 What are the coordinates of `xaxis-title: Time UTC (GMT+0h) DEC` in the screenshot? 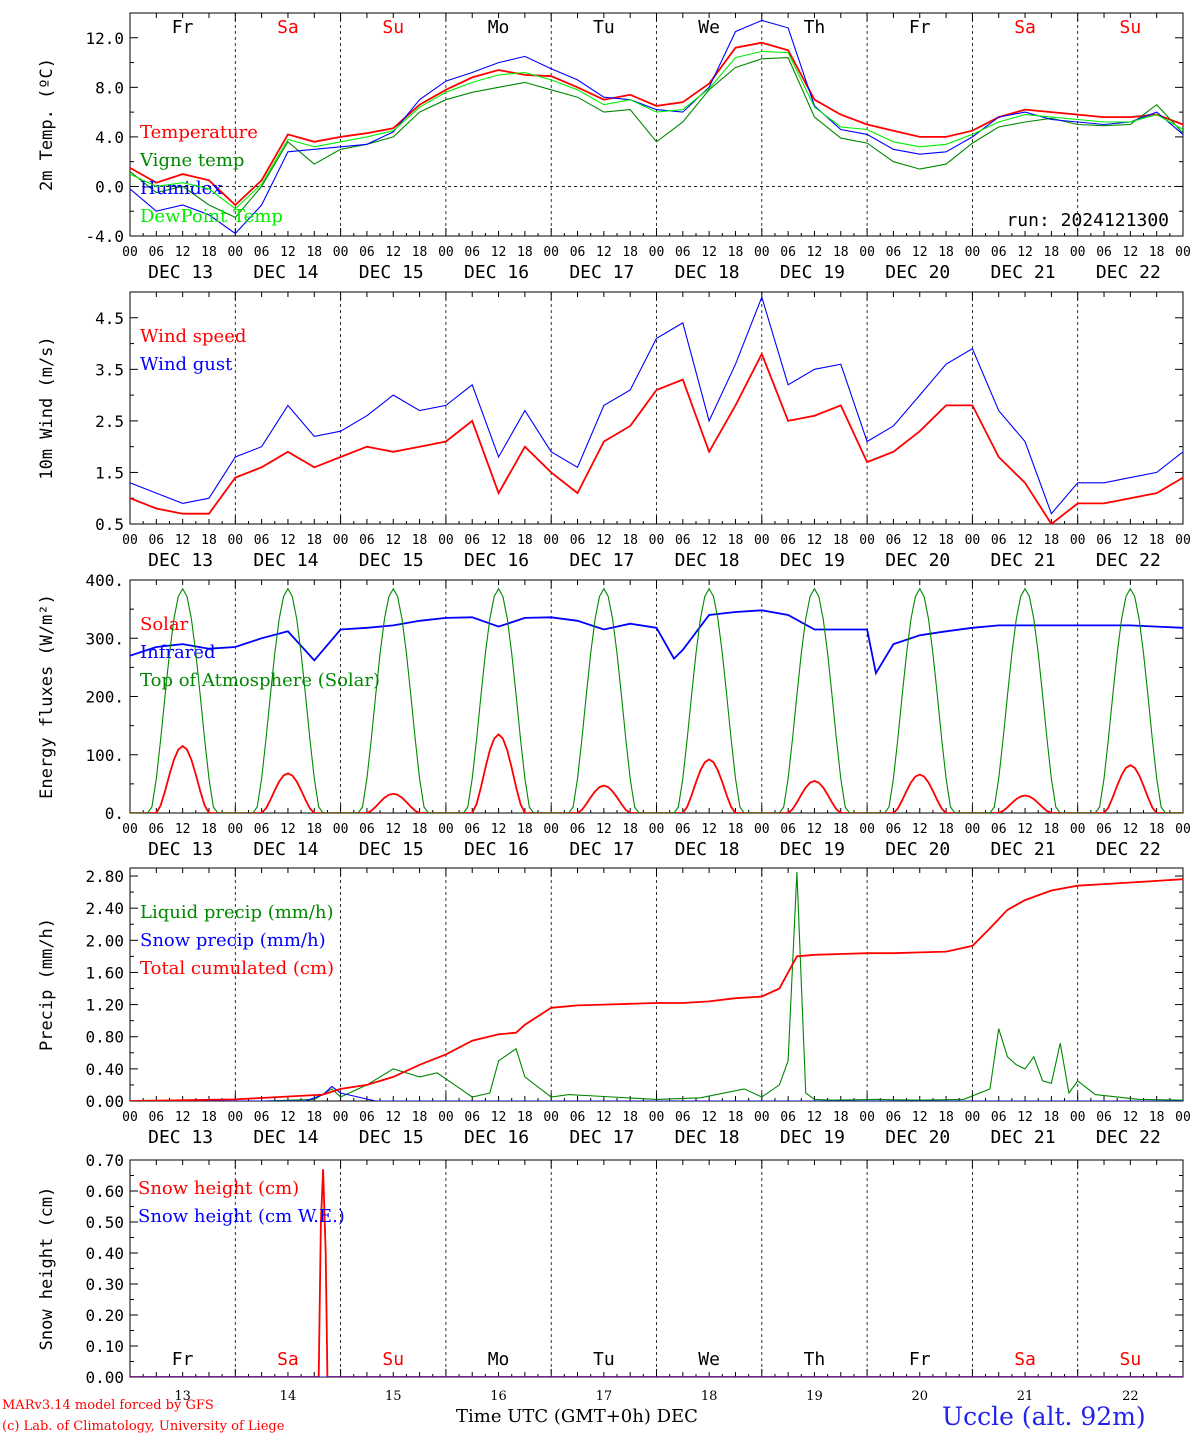 It's located at (577, 1416).